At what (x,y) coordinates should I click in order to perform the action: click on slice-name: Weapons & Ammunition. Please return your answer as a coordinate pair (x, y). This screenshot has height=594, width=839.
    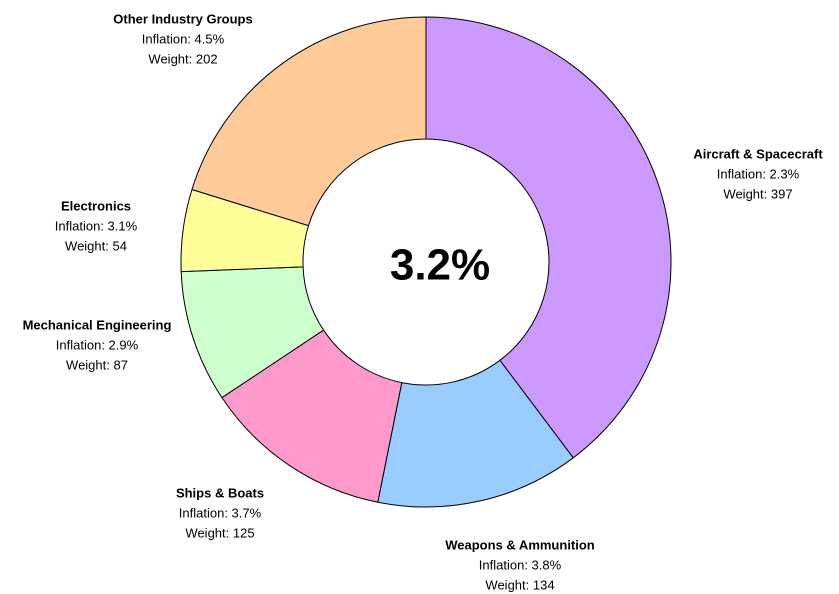
    Looking at the image, I should click on (520, 544).